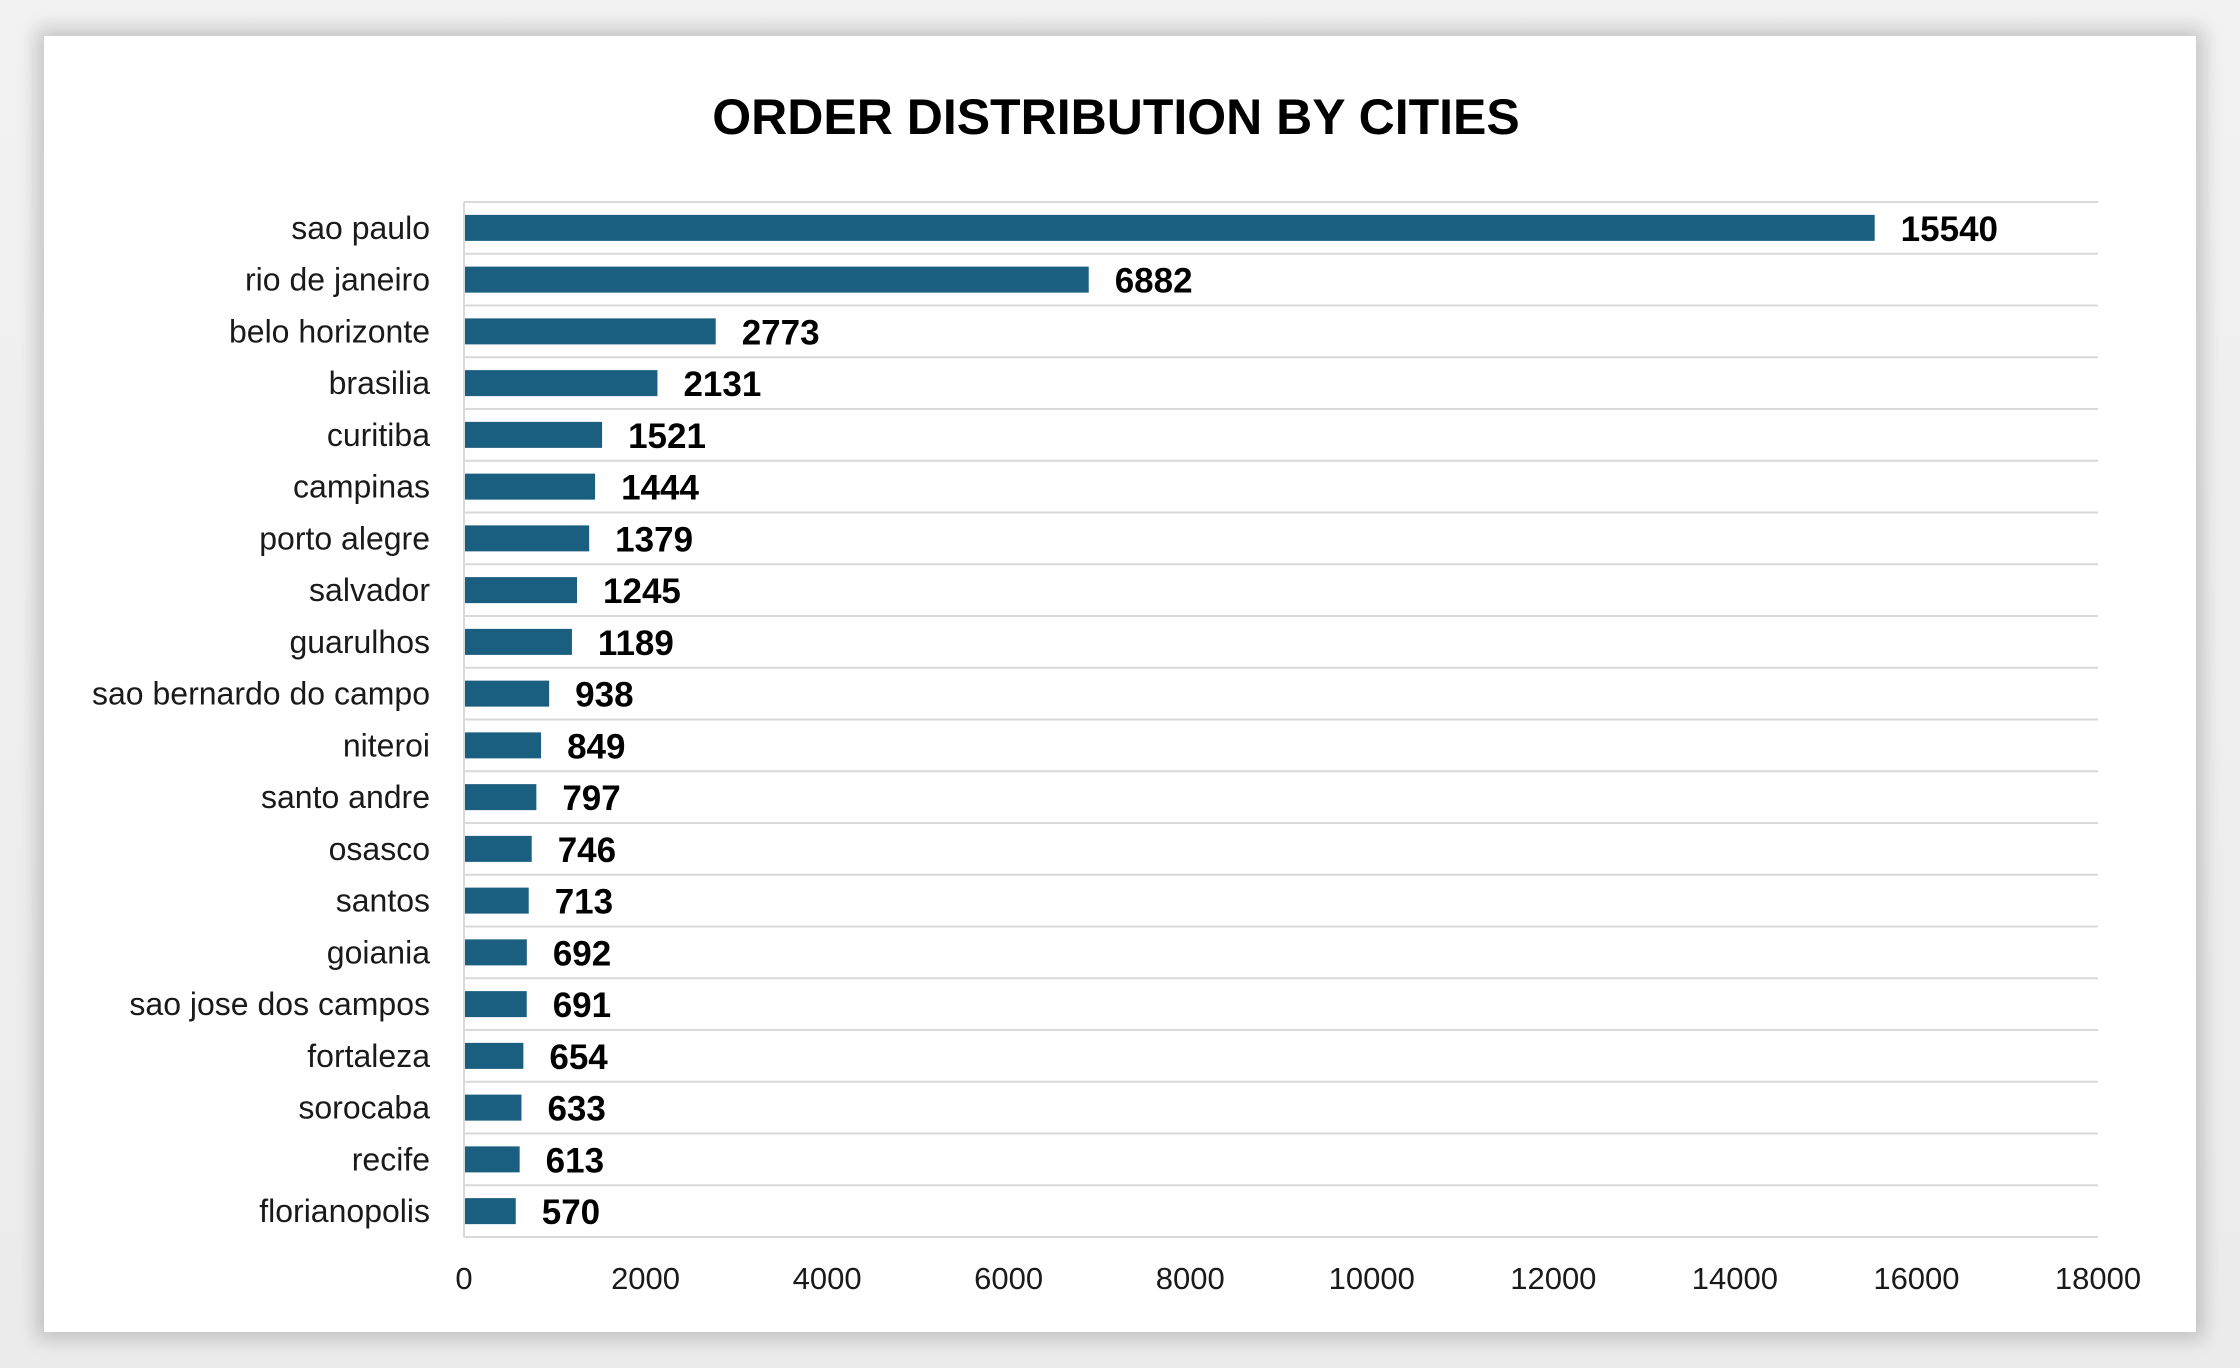 Image resolution: width=2240 pixels, height=1368 pixels. I want to click on data-label: 633, so click(576, 1109).